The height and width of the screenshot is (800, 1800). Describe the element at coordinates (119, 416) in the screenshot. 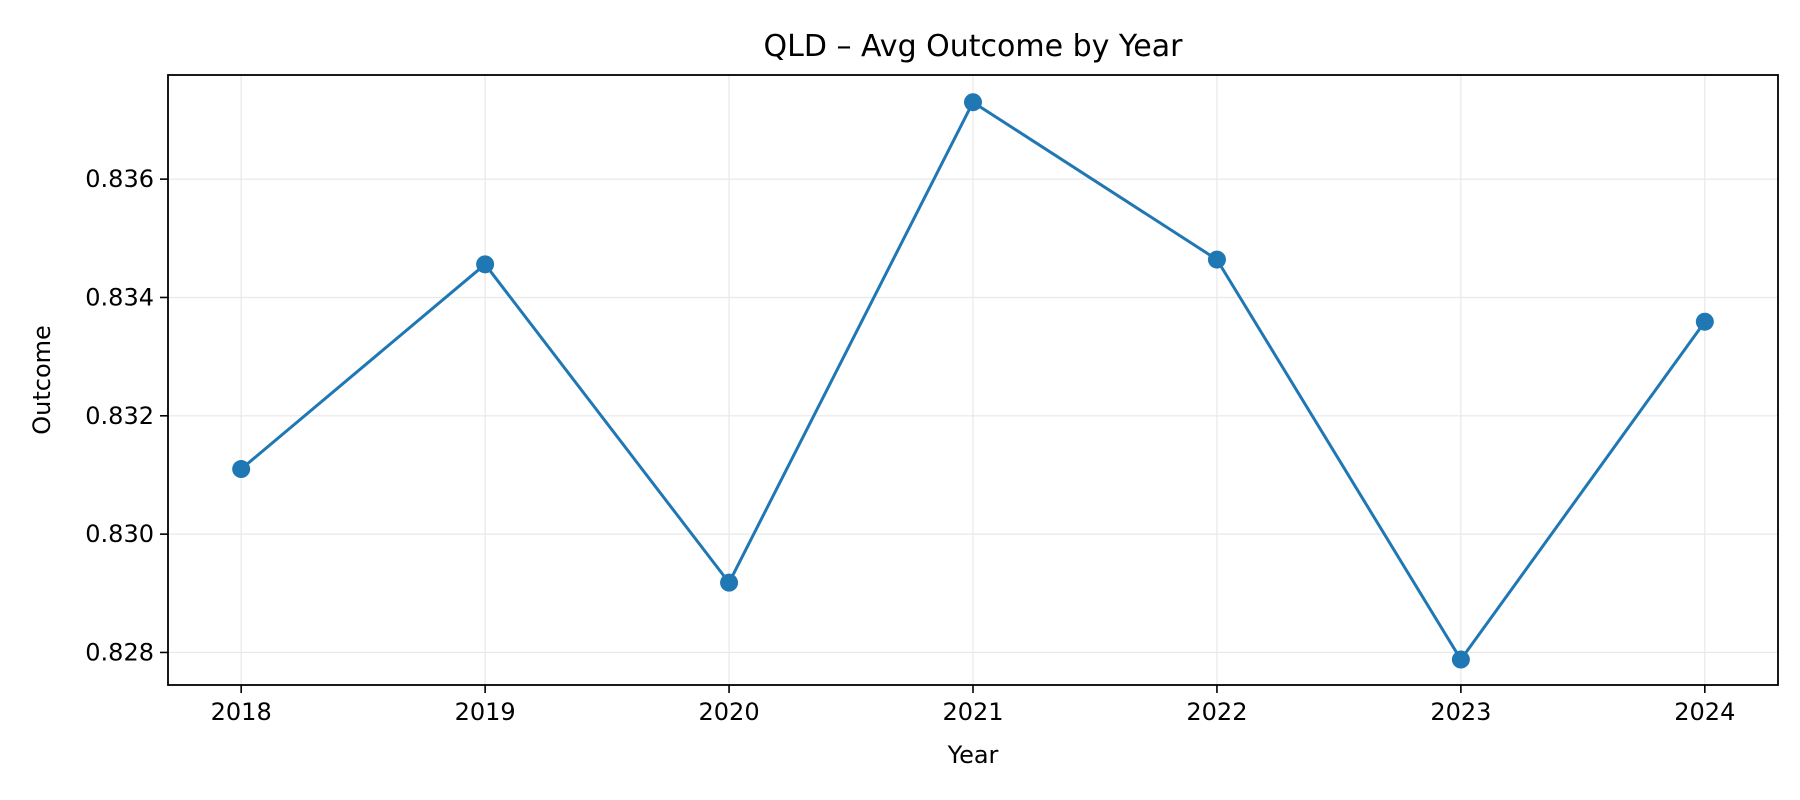

I see `y-tick-label: 0.832` at that location.